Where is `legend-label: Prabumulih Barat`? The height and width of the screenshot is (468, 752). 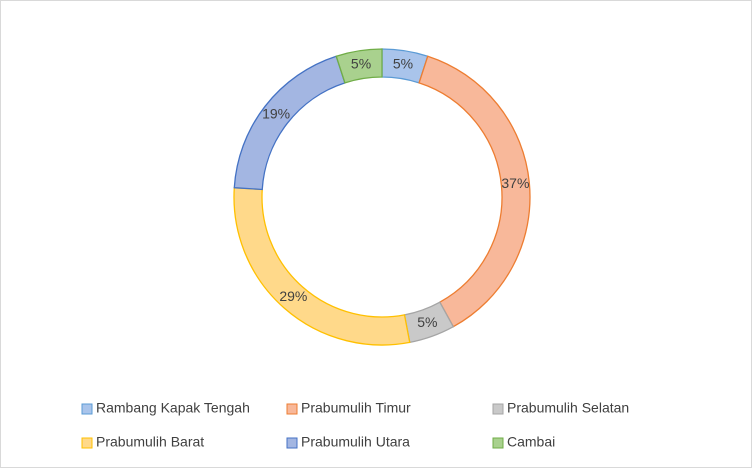 legend-label: Prabumulih Barat is located at coordinates (150, 442).